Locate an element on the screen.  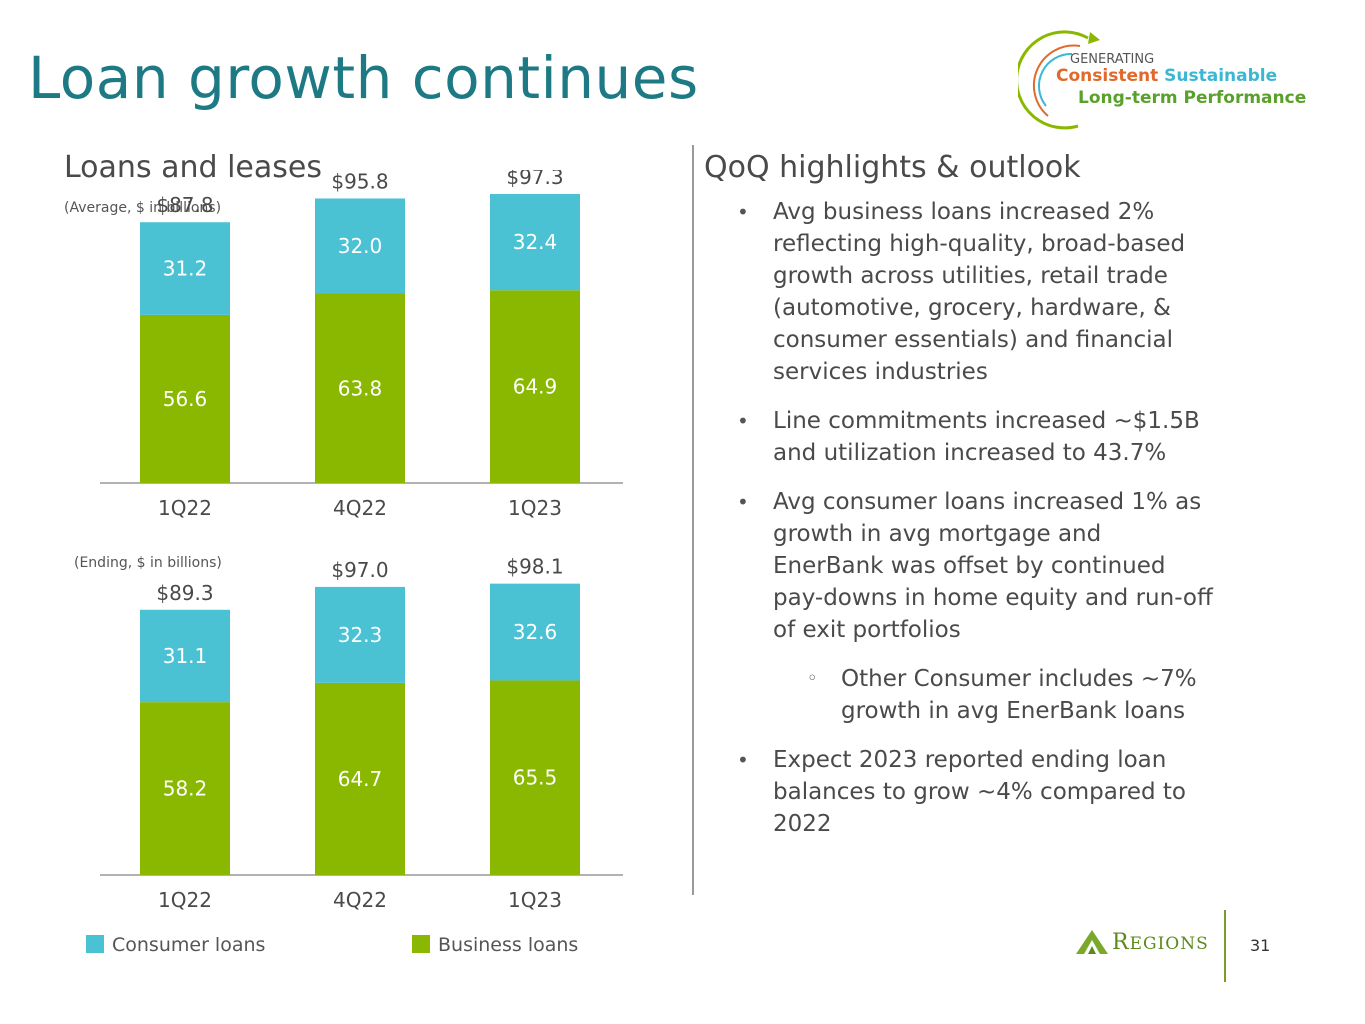
end-total-1q22: $89.3 is located at coordinates (184, 593).